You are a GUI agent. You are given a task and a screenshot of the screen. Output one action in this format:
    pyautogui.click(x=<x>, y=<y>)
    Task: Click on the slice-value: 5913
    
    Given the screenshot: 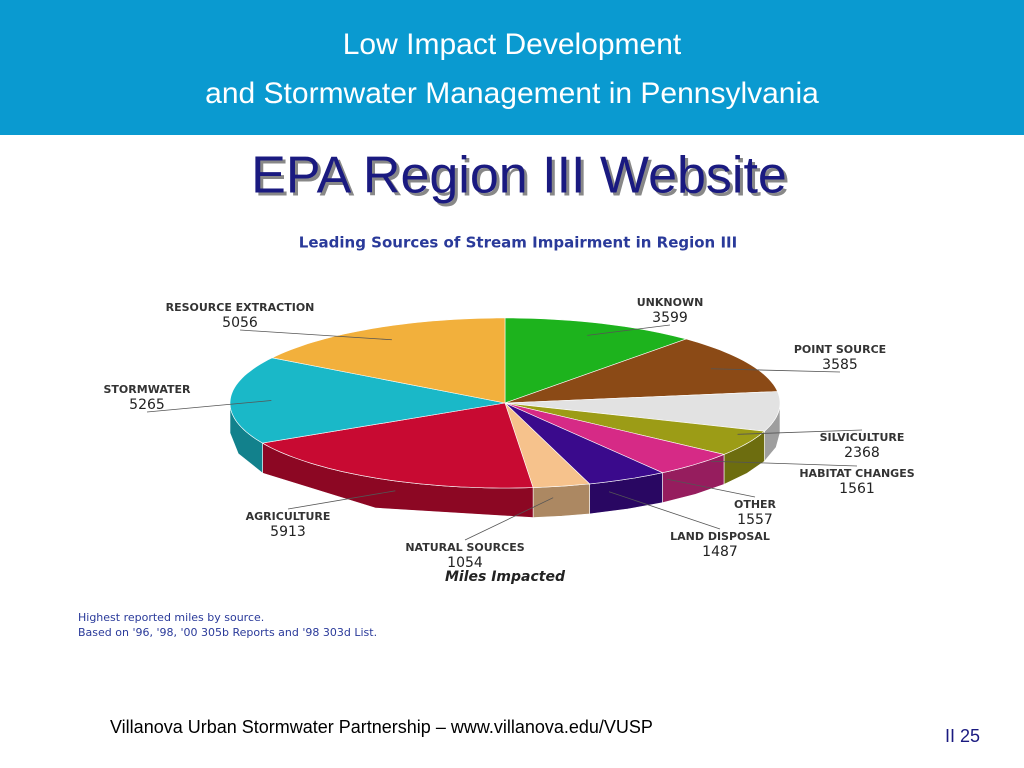 What is the action you would take?
    pyautogui.click(x=288, y=532)
    